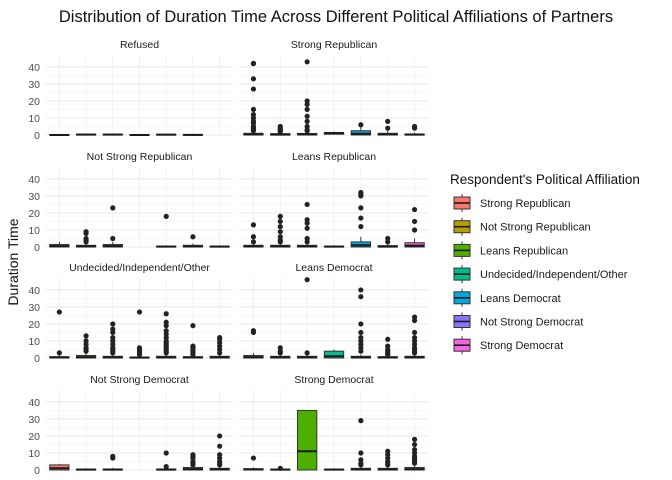 The image size is (672, 480). I want to click on box-iqr, so click(334, 354).